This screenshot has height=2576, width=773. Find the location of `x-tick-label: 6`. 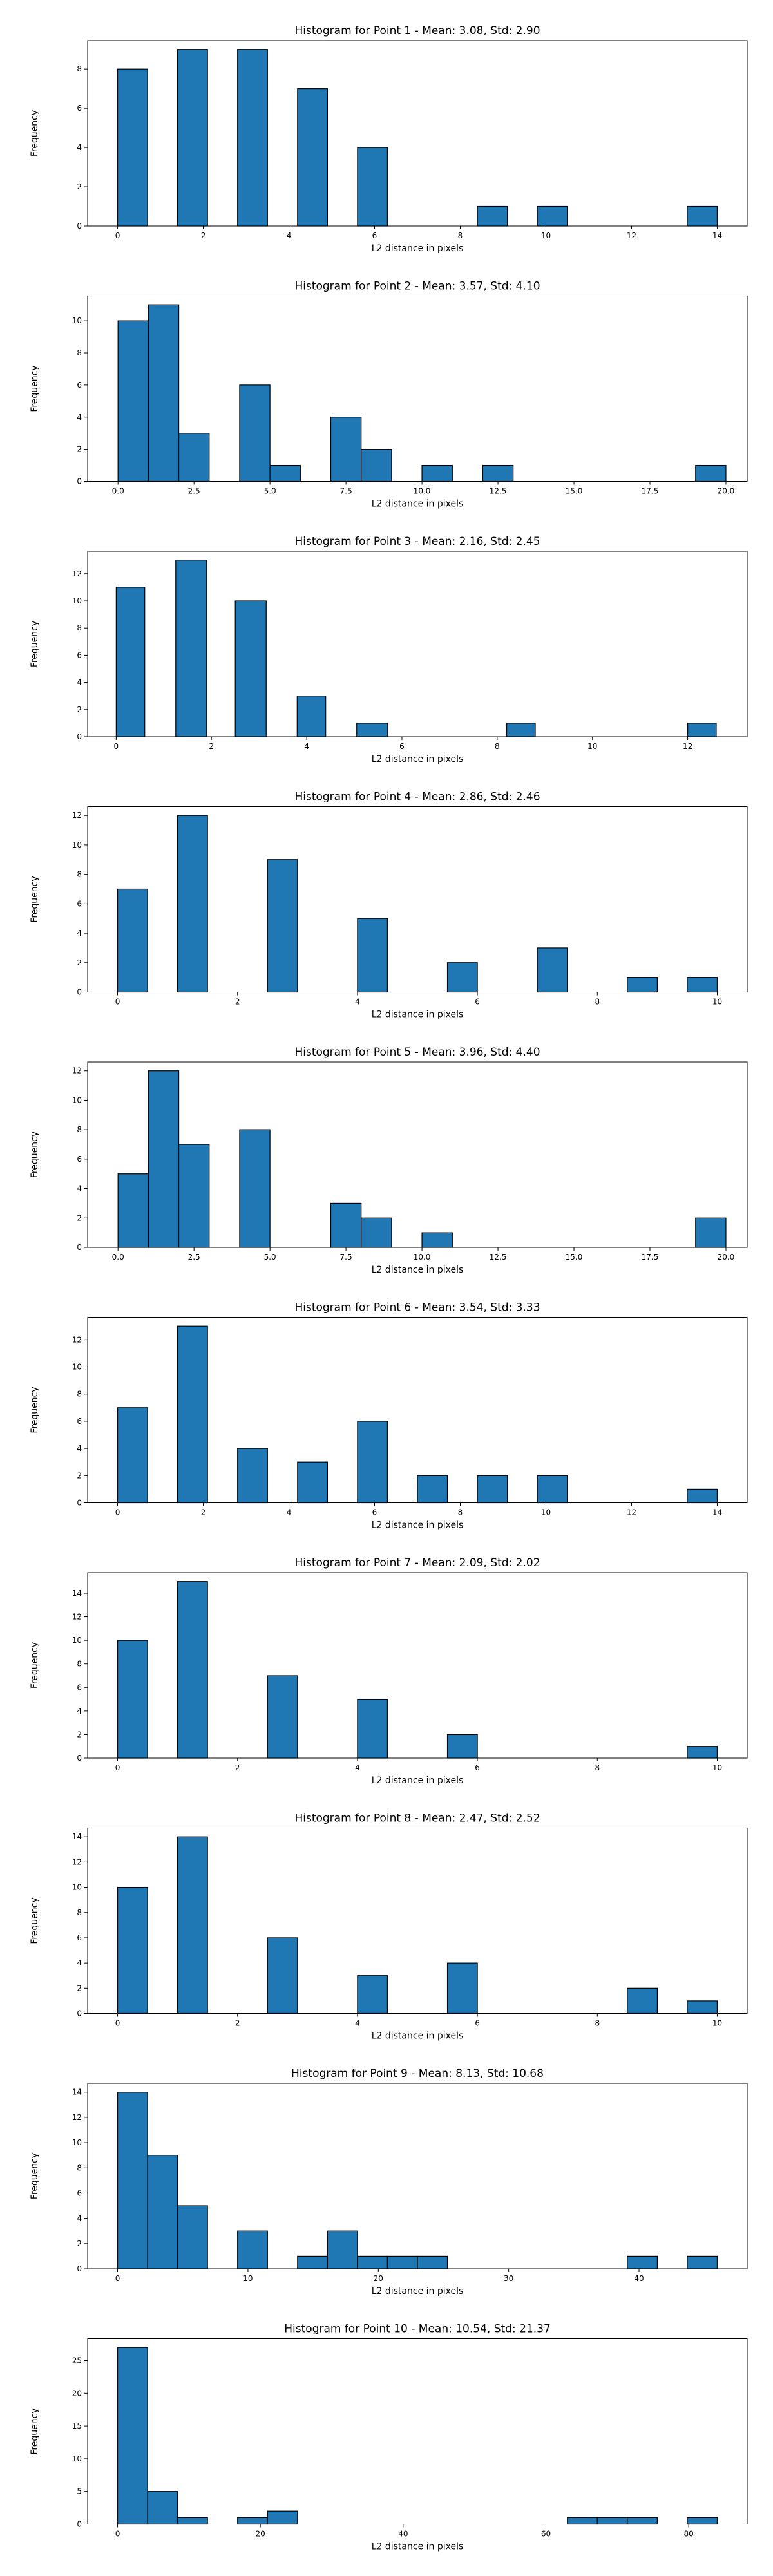

x-tick-label: 6 is located at coordinates (477, 1768).